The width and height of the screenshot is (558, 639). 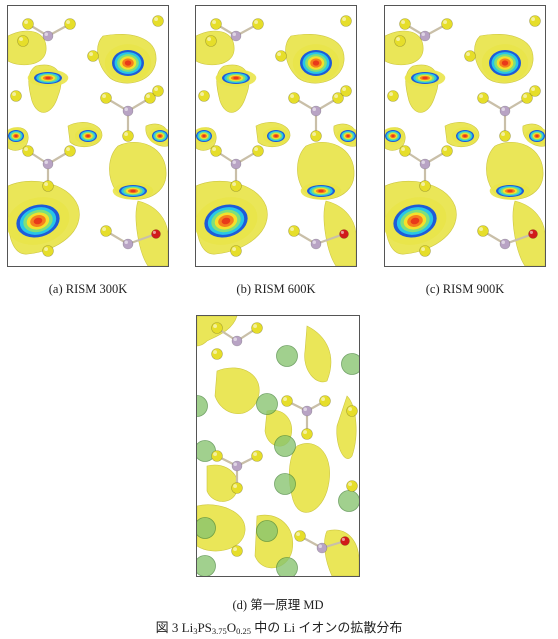 I want to click on panel-c-rism-900k, so click(x=465, y=136).